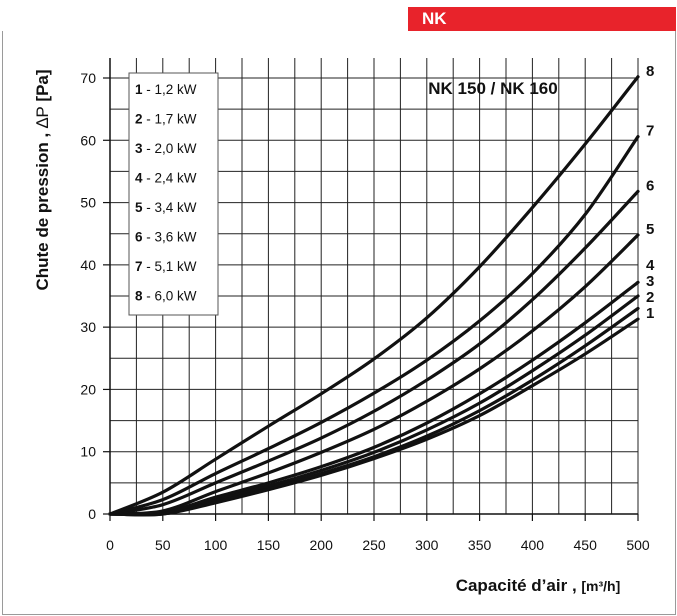  I want to click on legend-item-3: 3 - 2,0 kW, so click(166, 148).